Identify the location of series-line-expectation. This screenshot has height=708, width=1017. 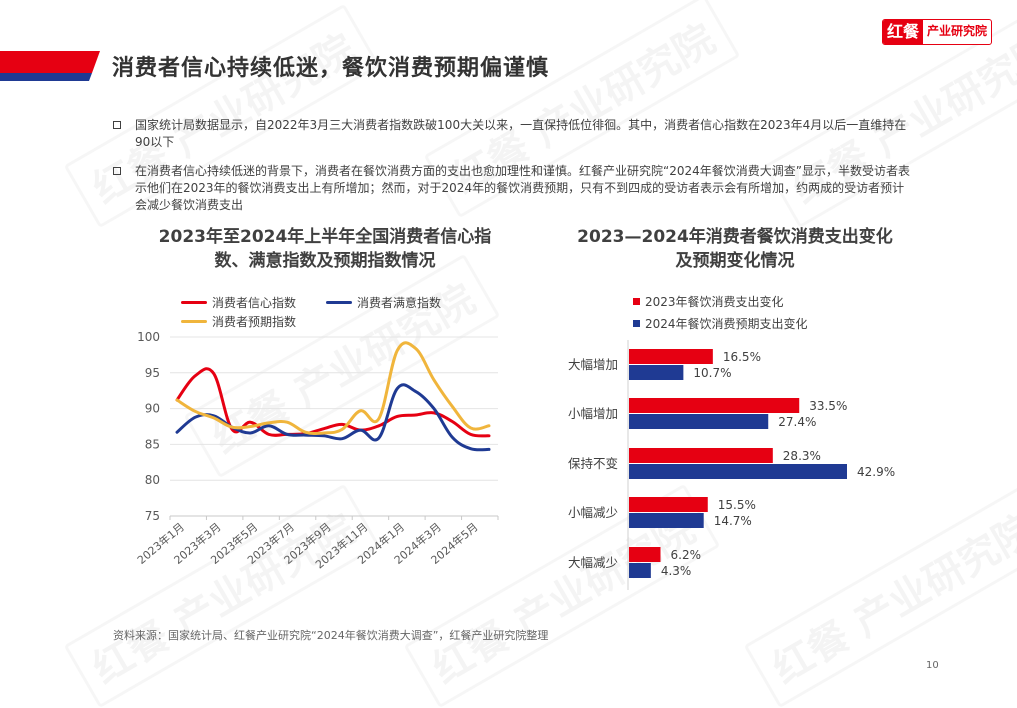
(333, 388).